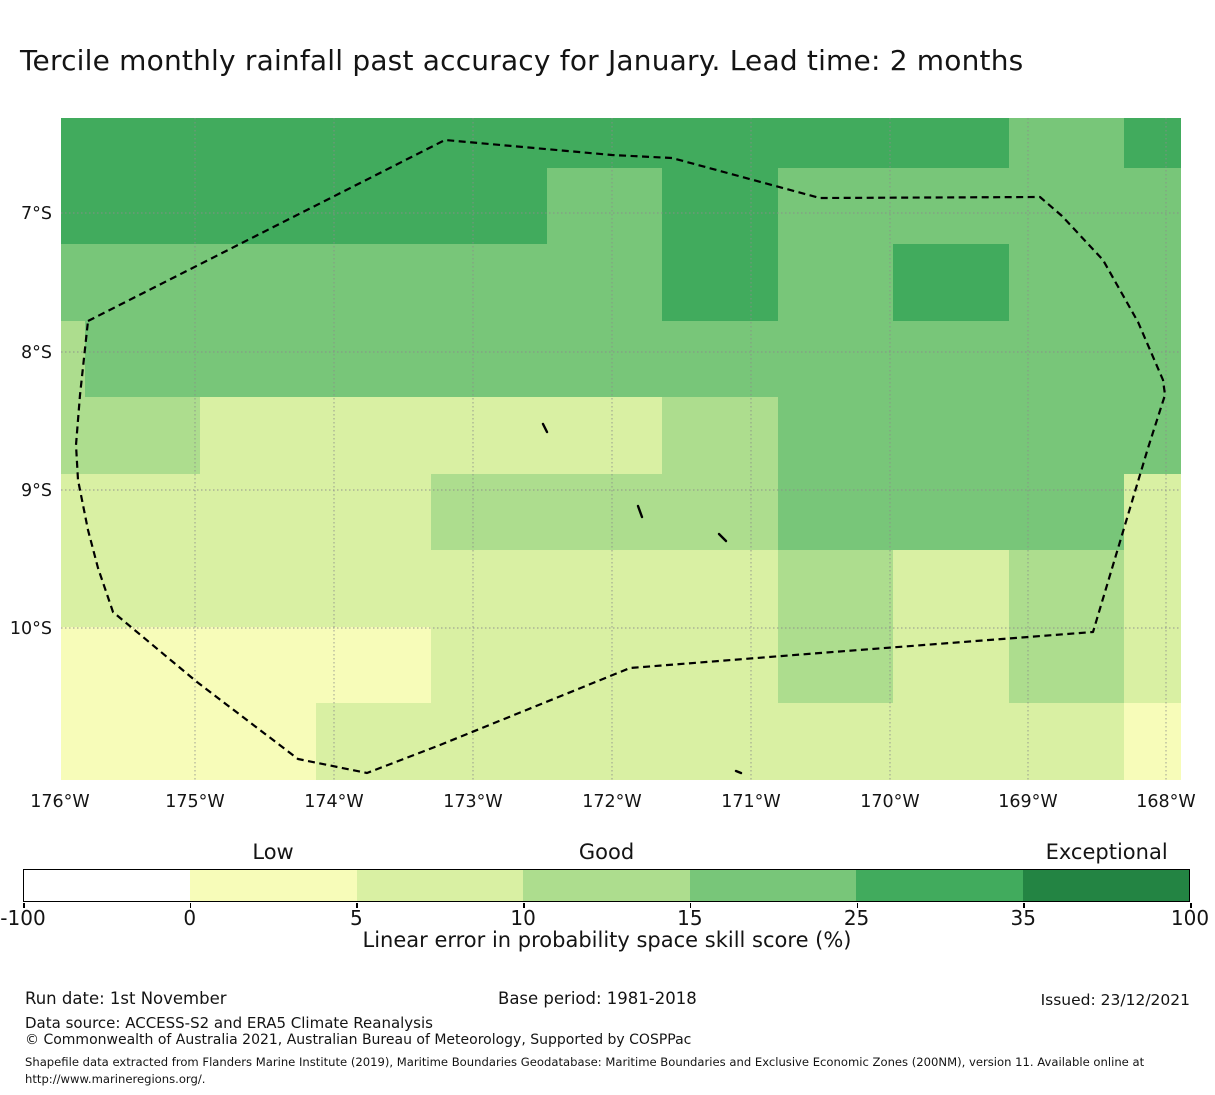 Image resolution: width=1215 pixels, height=1095 pixels. What do you see at coordinates (606, 885) in the screenshot?
I see `colorbar` at bounding box center [606, 885].